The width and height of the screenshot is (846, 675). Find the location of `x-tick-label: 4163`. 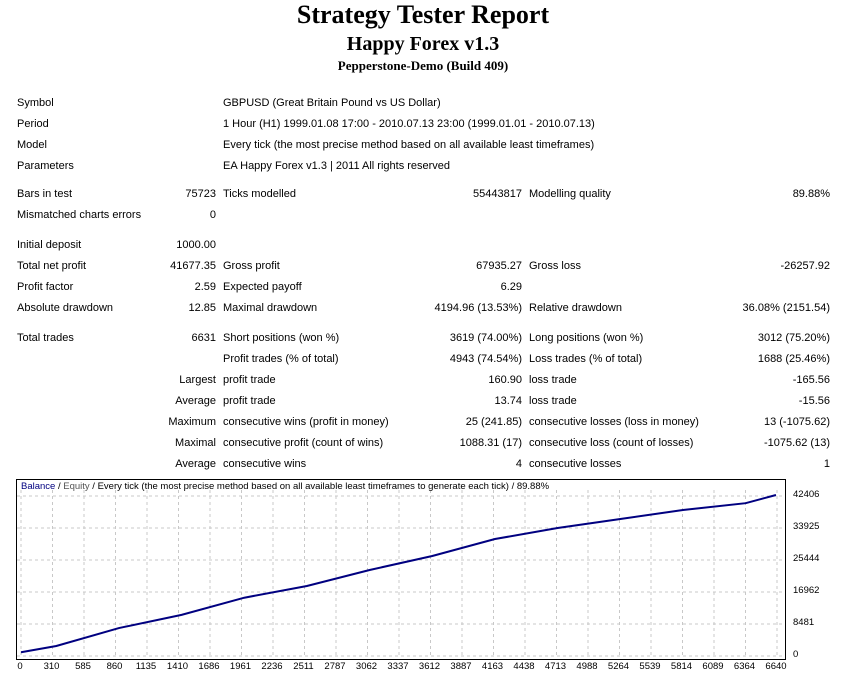

x-tick-label: 4163 is located at coordinates (492, 666).